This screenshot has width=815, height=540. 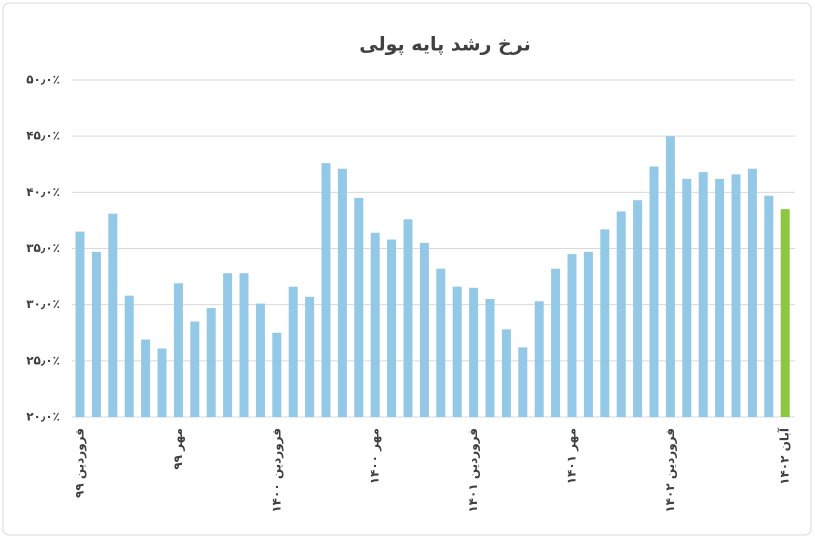 What do you see at coordinates (784, 456) in the screenshot?
I see `x-tick-label: آبان ۱۴۰۲` at bounding box center [784, 456].